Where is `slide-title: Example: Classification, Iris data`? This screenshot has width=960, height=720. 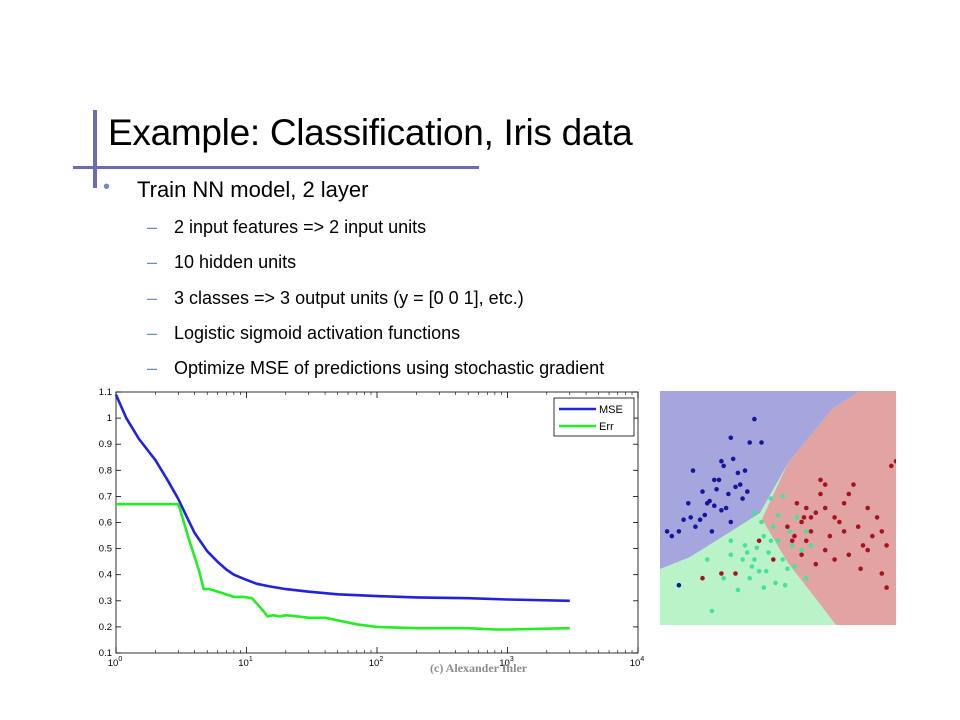
slide-title: Example: Classification, Iris data is located at coordinates (370, 132).